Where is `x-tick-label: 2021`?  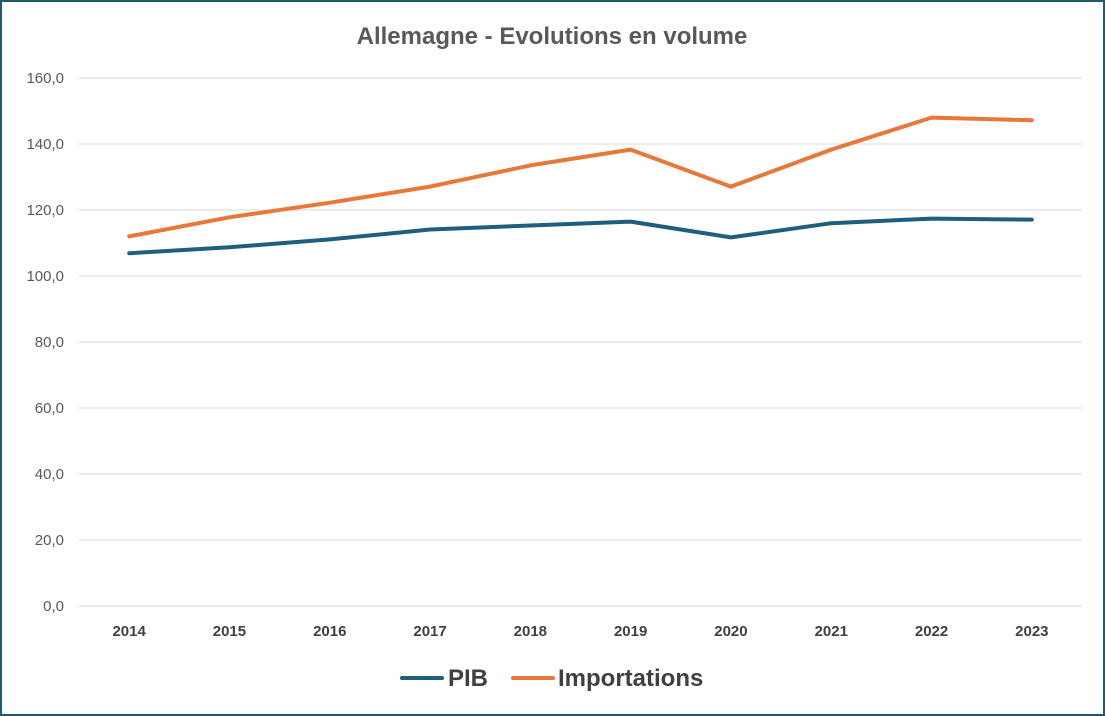 x-tick-label: 2021 is located at coordinates (831, 631).